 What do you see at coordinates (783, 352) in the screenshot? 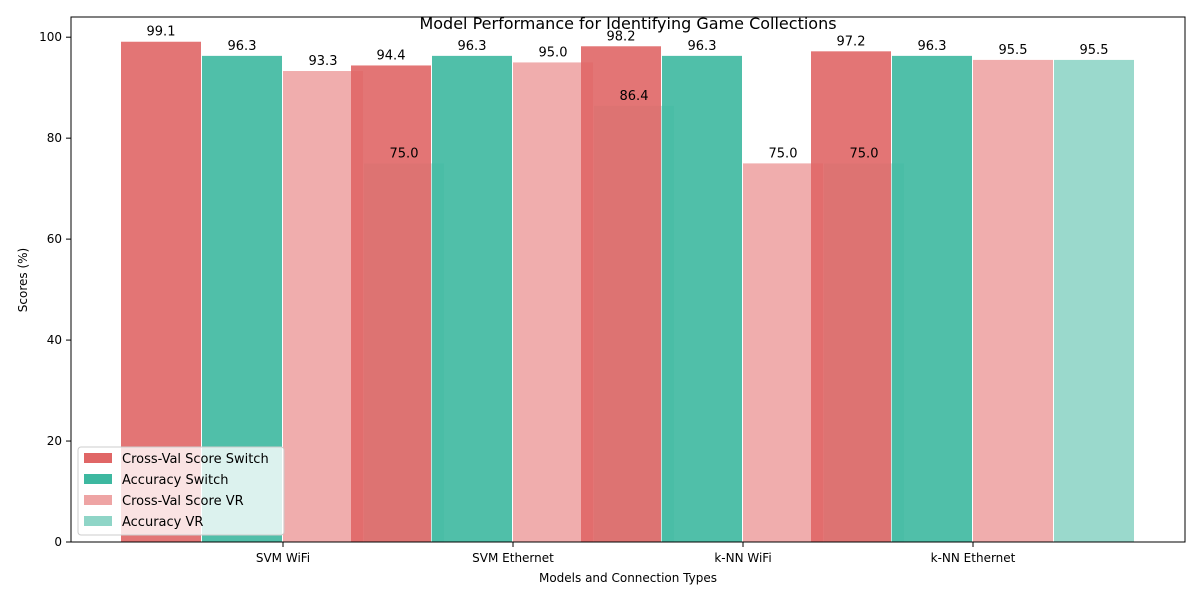
I see `bar-cross-val-score-vr-k-nn-wifi` at bounding box center [783, 352].